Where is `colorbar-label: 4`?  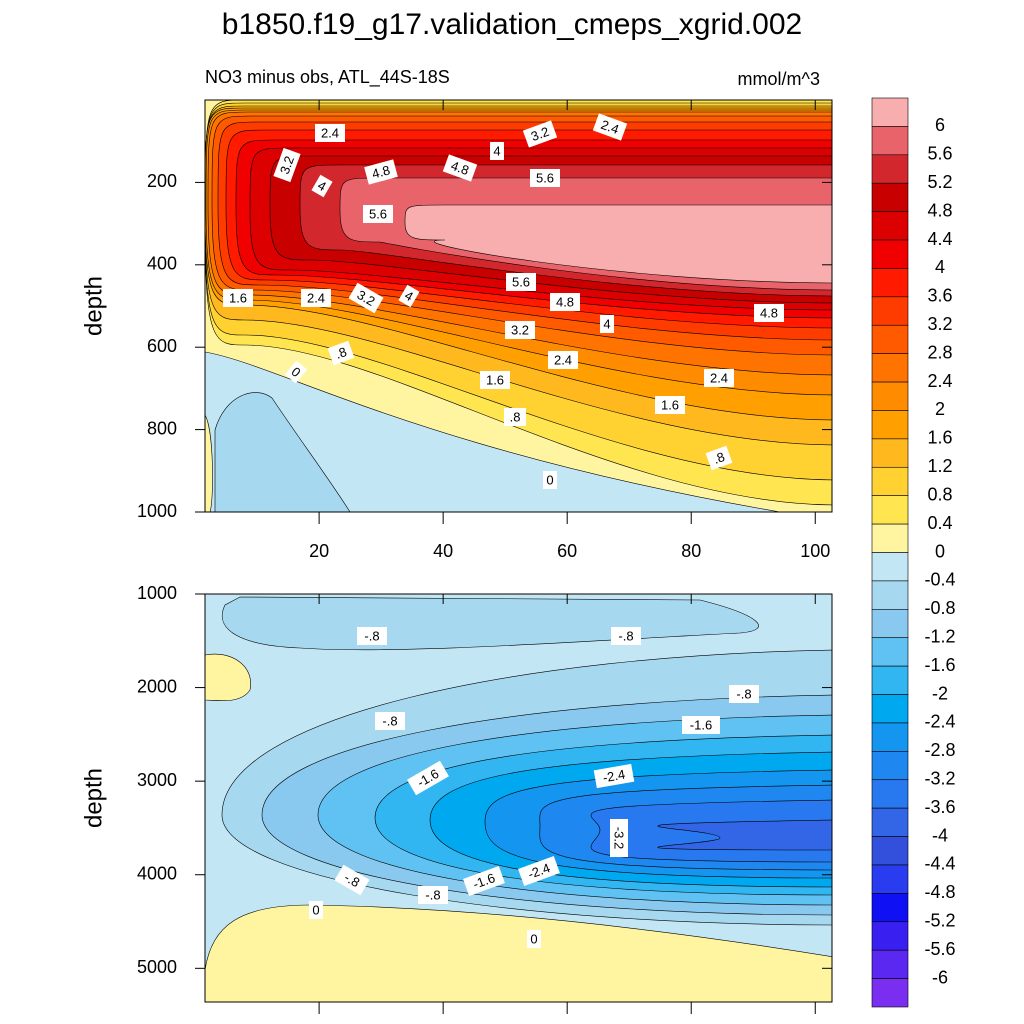 colorbar-label: 4 is located at coordinates (940, 267).